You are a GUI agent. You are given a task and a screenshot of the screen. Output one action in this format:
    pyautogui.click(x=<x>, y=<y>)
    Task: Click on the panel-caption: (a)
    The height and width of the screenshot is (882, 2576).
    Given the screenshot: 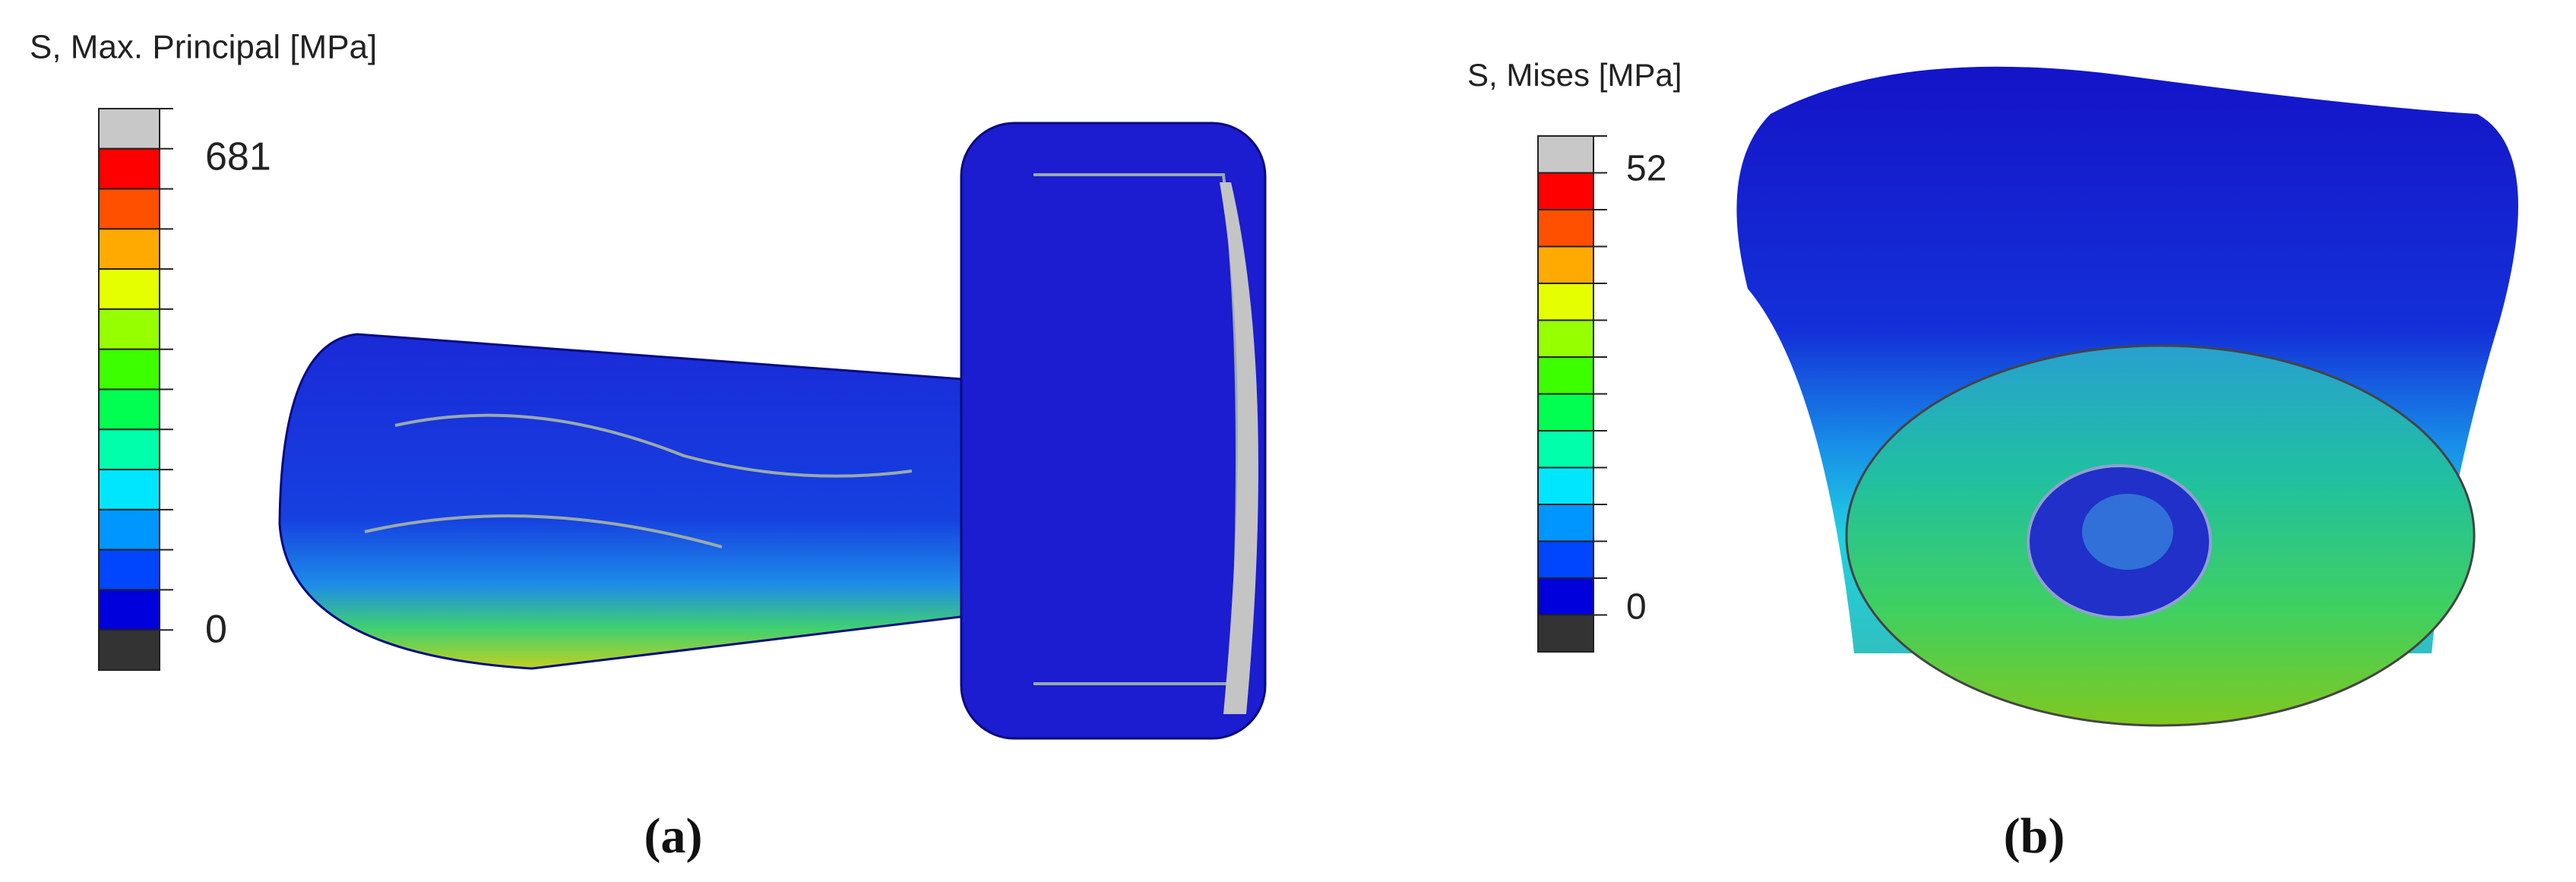 What is the action you would take?
    pyautogui.click(x=673, y=836)
    